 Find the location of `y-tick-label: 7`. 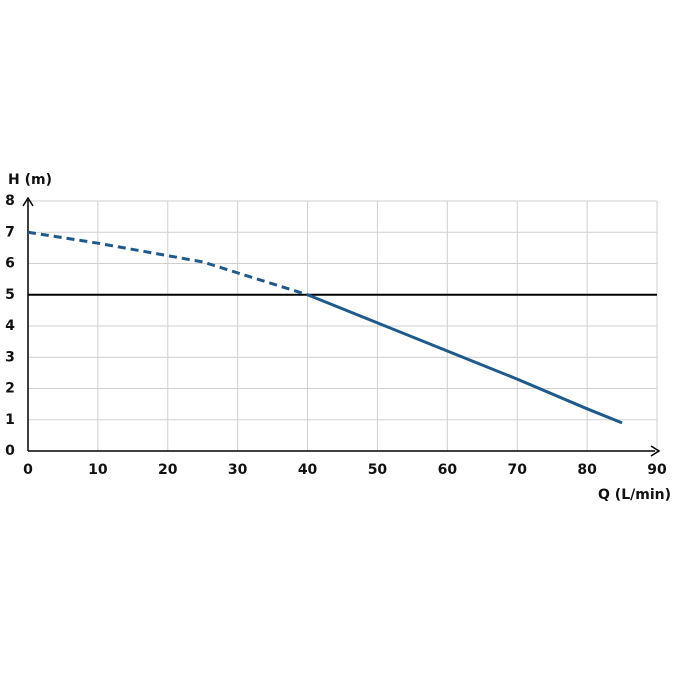

y-tick-label: 7 is located at coordinates (10, 232).